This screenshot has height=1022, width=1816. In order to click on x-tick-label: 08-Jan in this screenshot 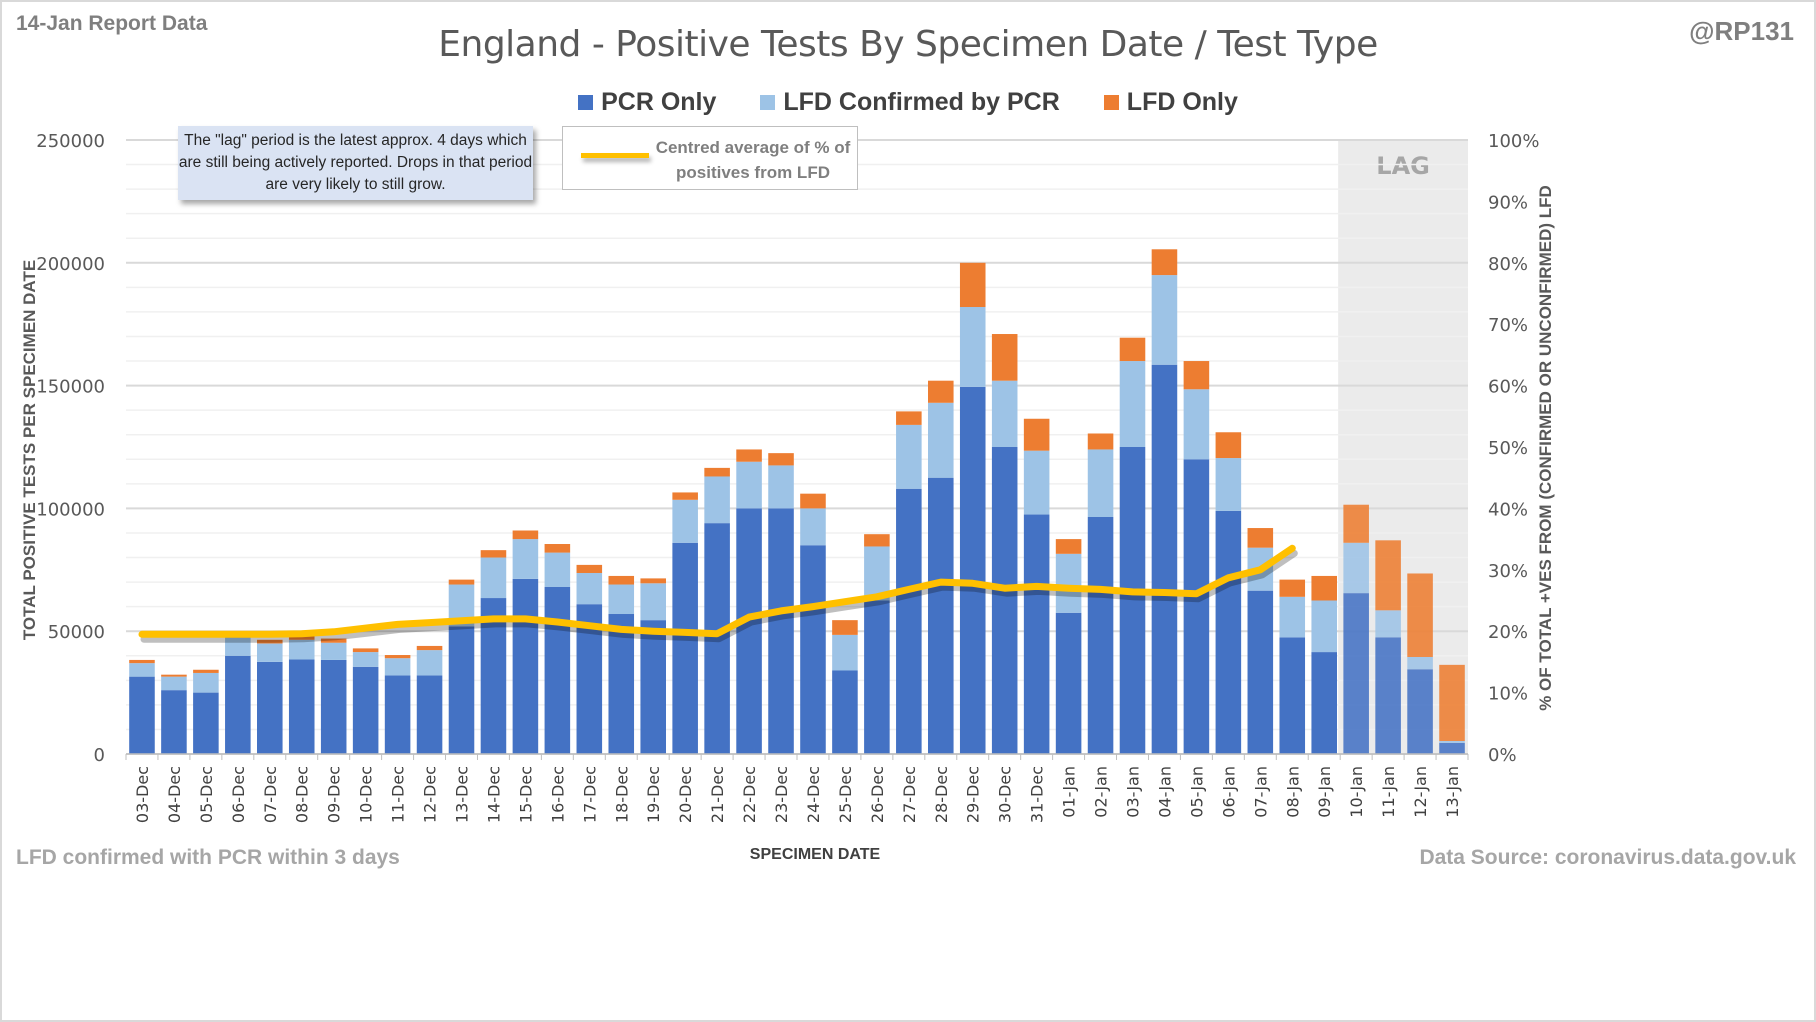, I will do `click(1292, 792)`.